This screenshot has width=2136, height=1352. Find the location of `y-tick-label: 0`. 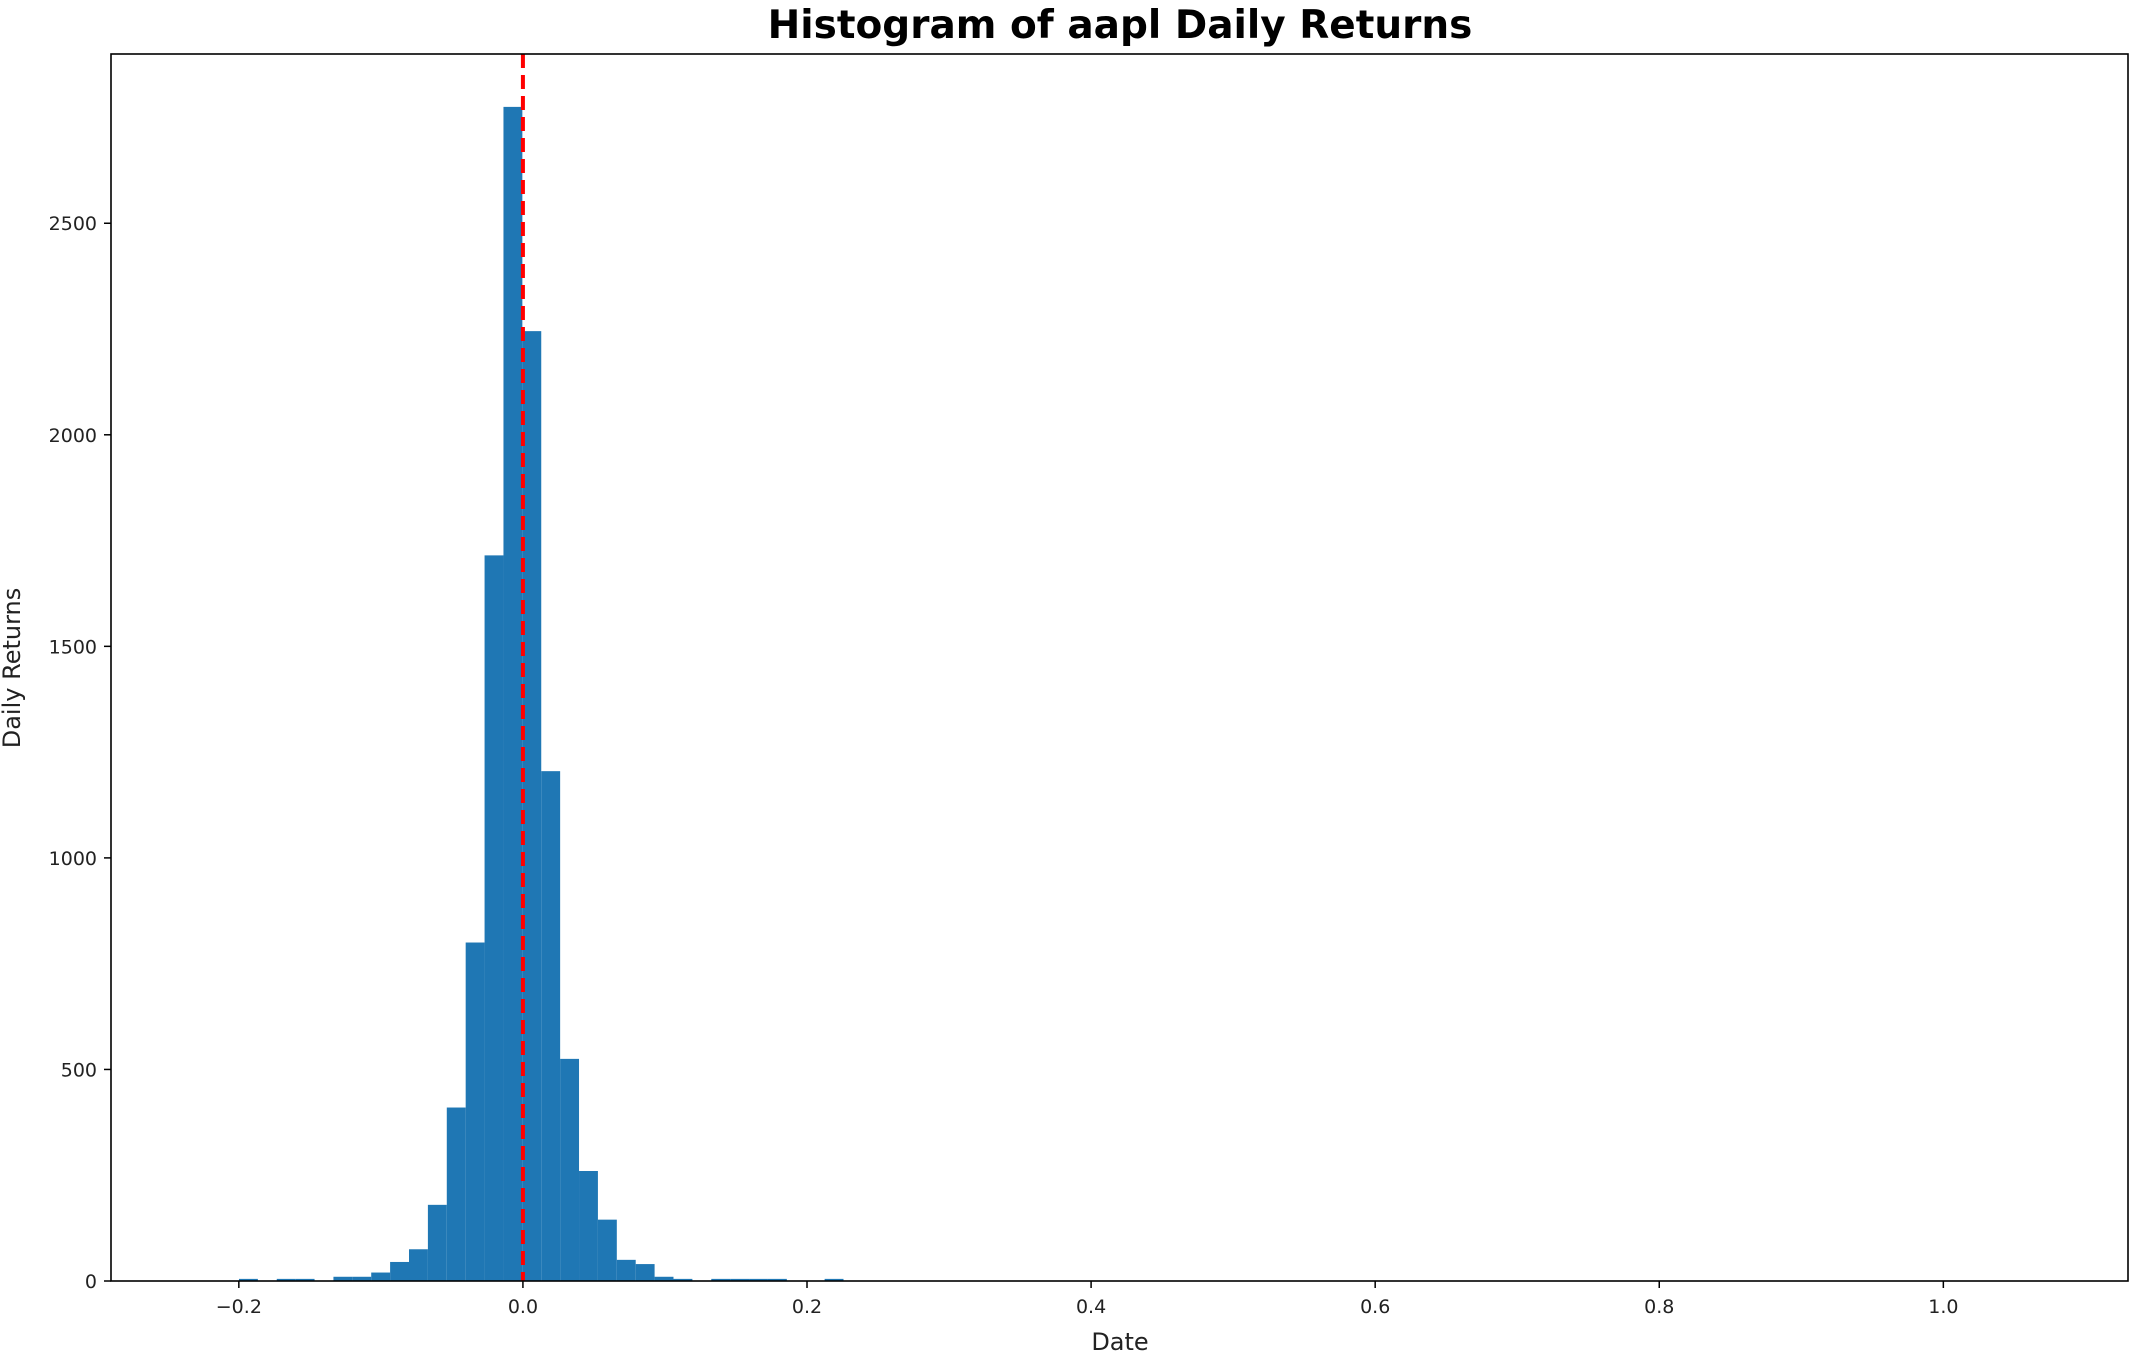

y-tick-label: 0 is located at coordinates (91, 1282).